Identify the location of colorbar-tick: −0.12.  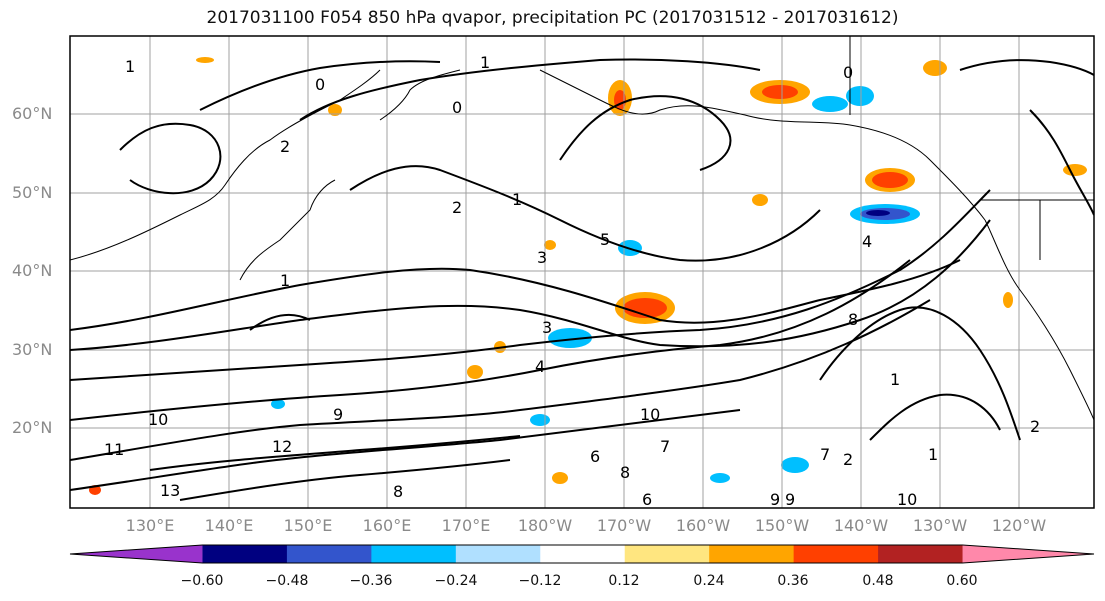
(540, 581).